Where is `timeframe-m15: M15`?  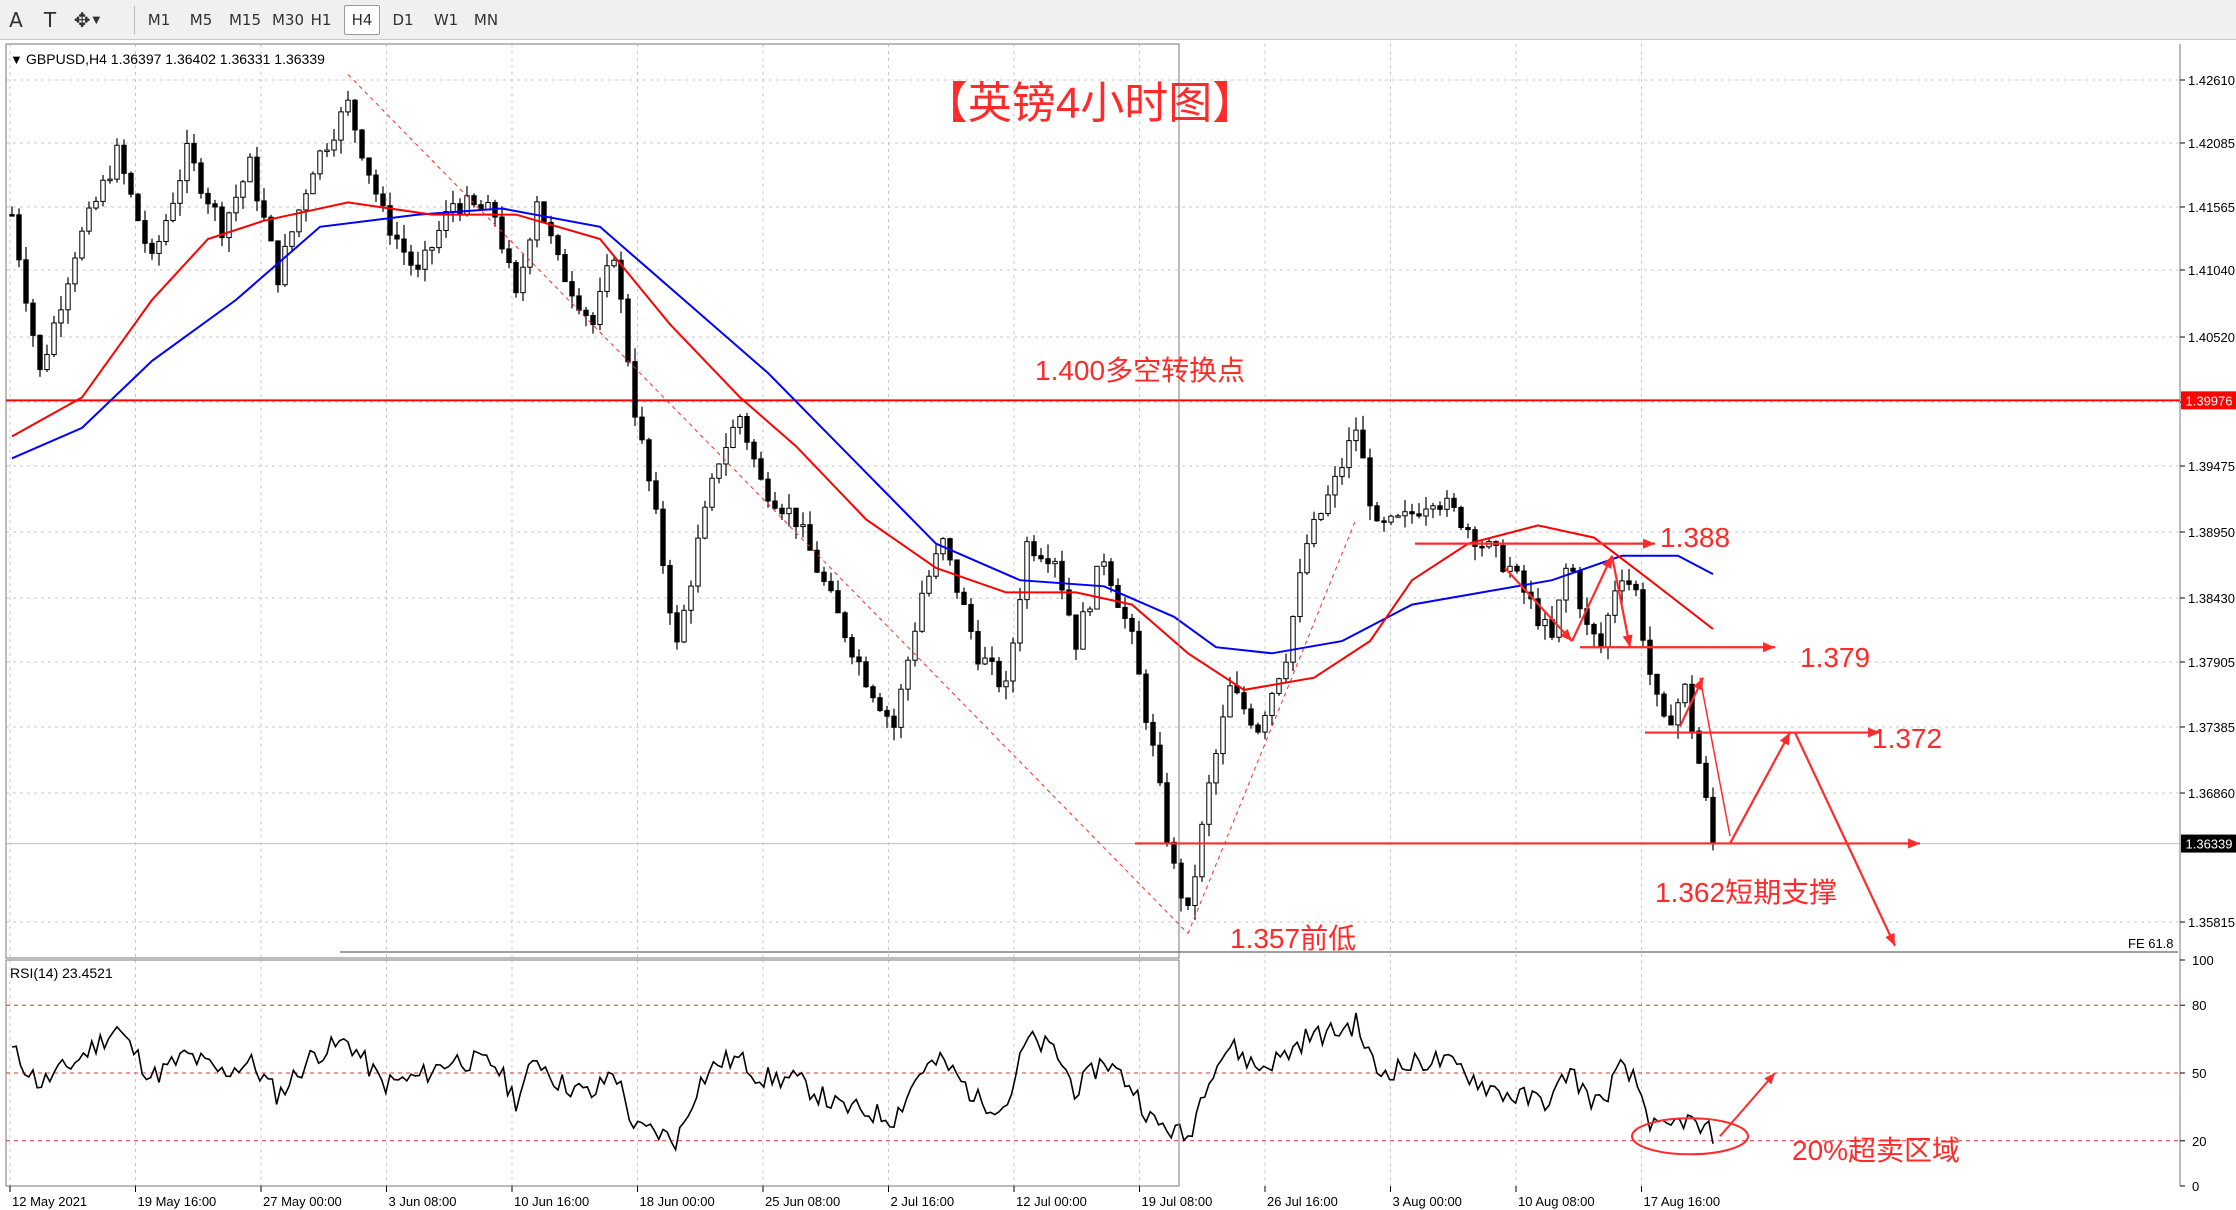 timeframe-m15: M15 is located at coordinates (245, 20).